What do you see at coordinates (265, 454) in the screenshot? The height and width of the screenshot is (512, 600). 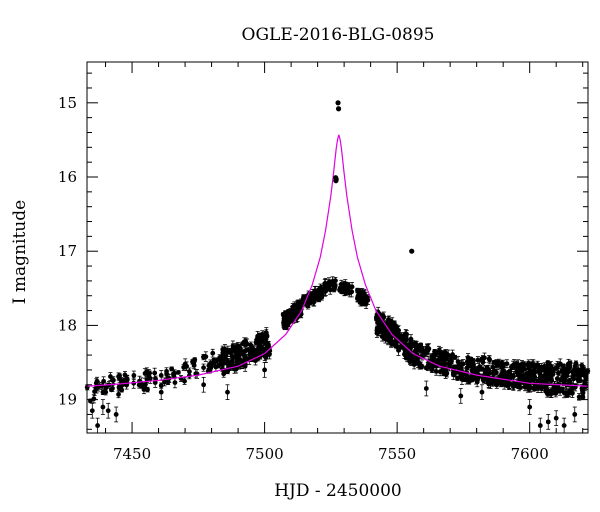 I see `x-tick-label: 7500` at bounding box center [265, 454].